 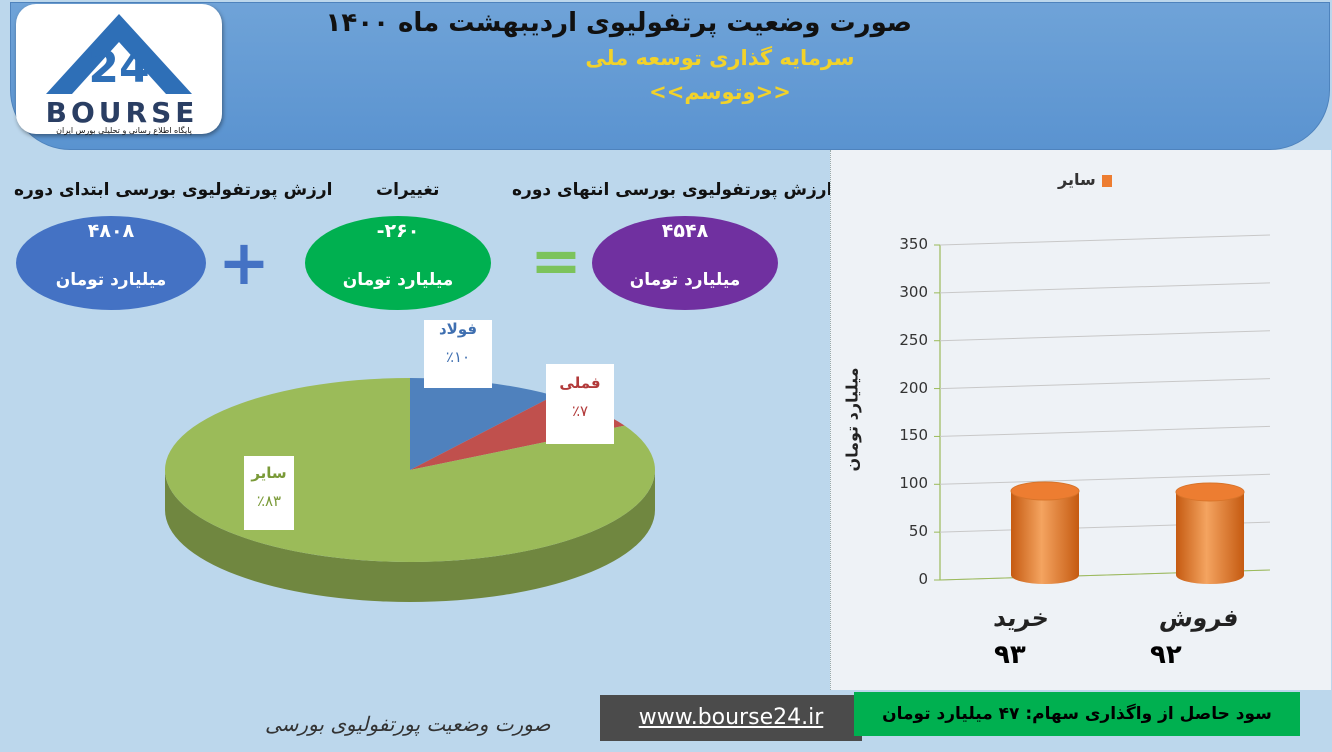 What do you see at coordinates (672, 190) in the screenshot?
I see `end-value-label: ارزش پورتفولیوی بورسی انتهای دوره` at bounding box center [672, 190].